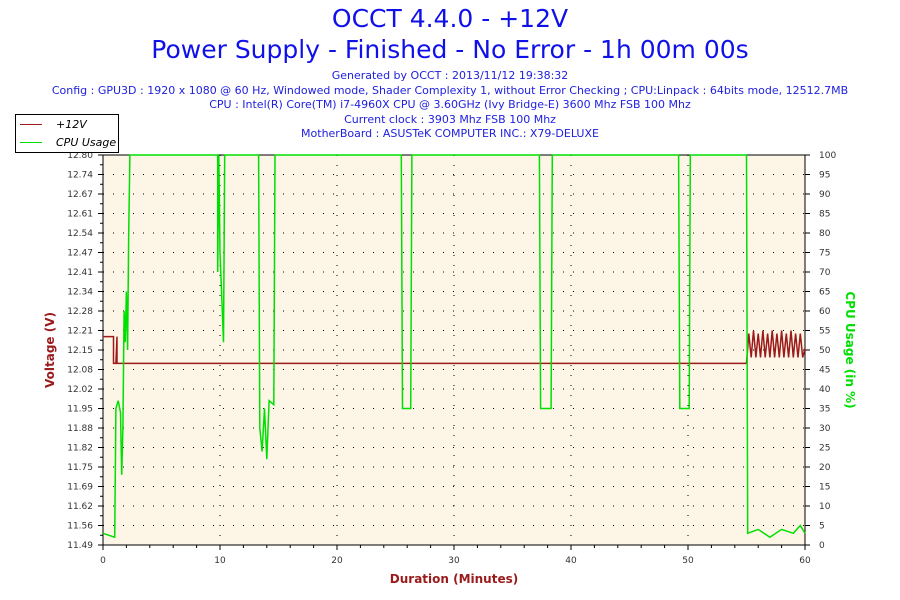 This screenshot has width=900, height=600. Describe the element at coordinates (80, 410) in the screenshot. I see `y-tick-label: 11.95` at that location.